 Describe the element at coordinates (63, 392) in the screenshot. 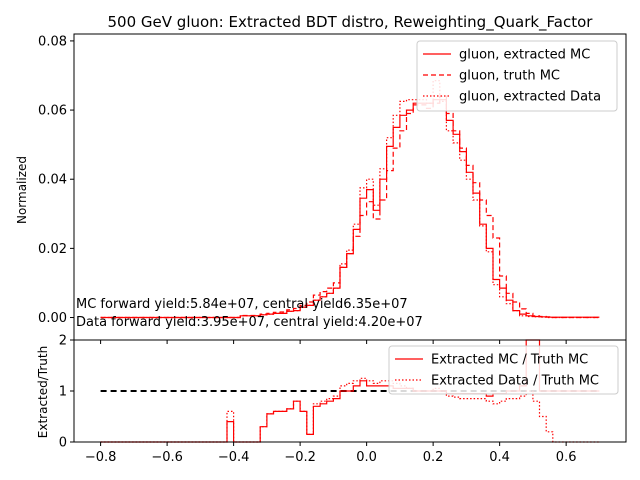

I see `y-tick-label-bottom-1: 1` at that location.